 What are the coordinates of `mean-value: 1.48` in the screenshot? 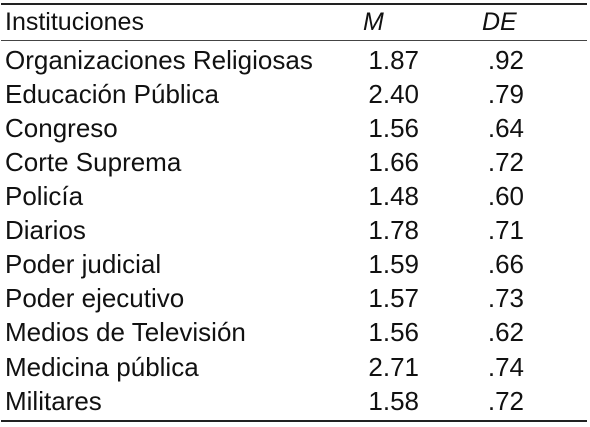 It's located at (393, 196).